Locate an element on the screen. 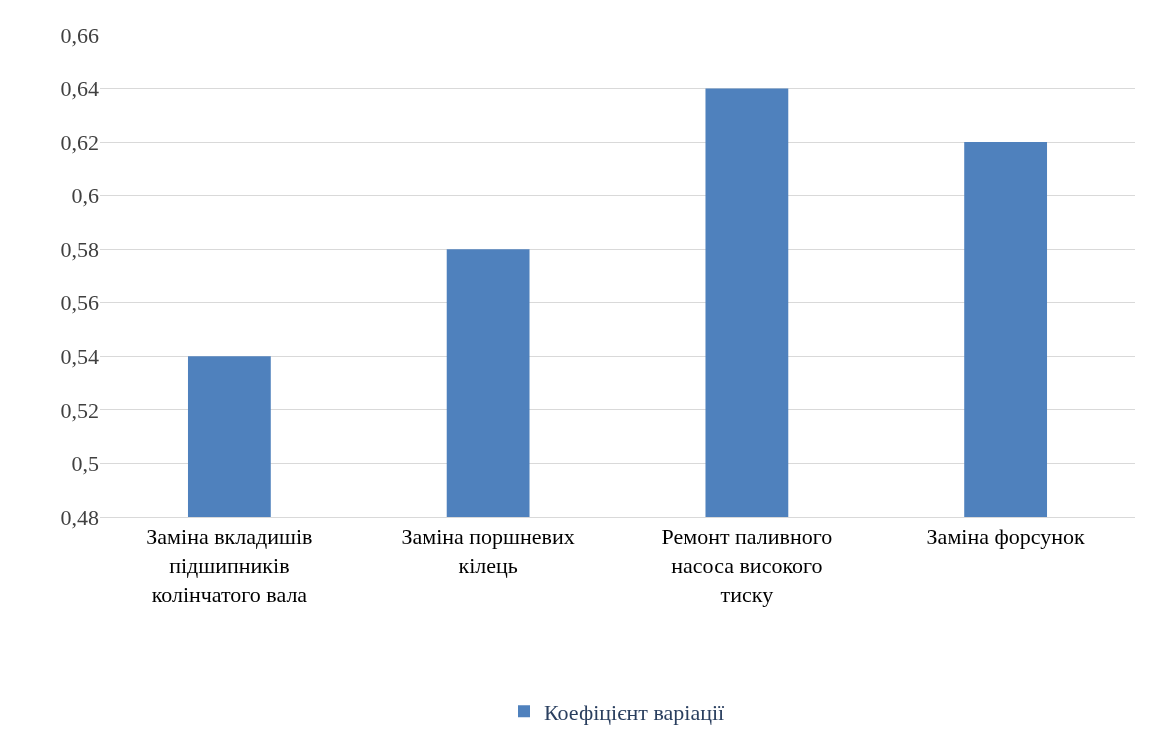 This screenshot has width=1160, height=744. y-tick-label: 0,62 is located at coordinates (79, 142).